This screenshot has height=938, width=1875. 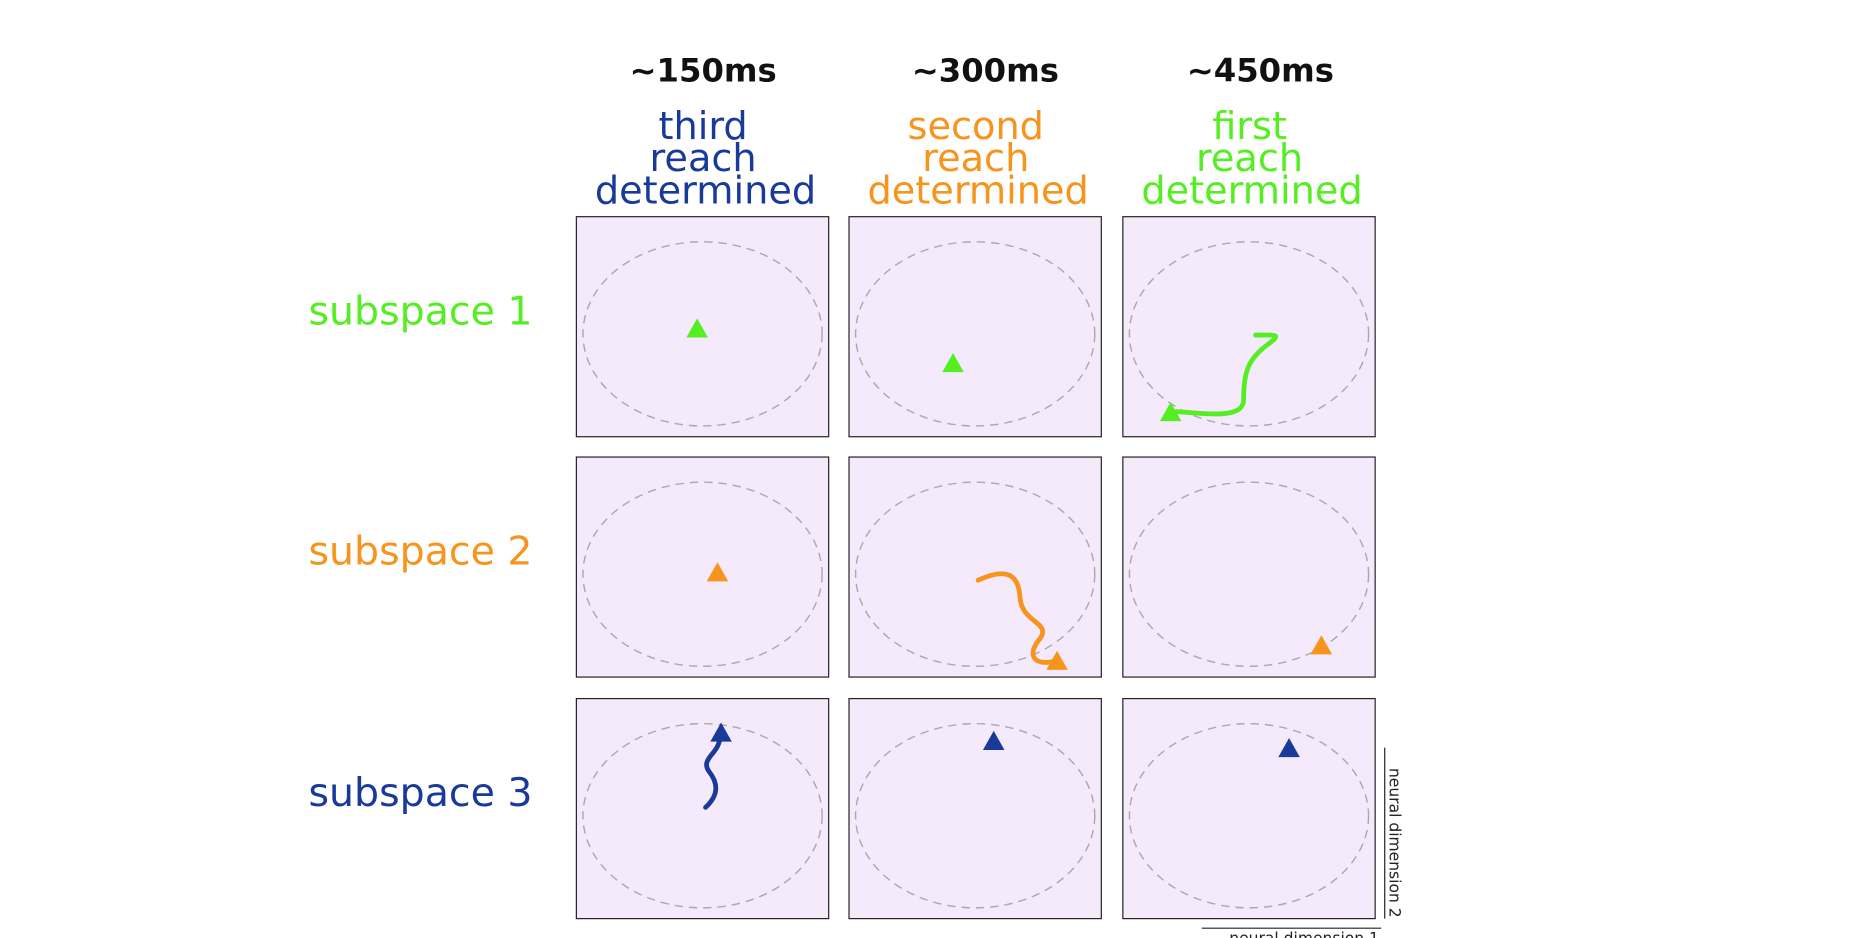 I want to click on column-label: third, so click(x=703, y=126).